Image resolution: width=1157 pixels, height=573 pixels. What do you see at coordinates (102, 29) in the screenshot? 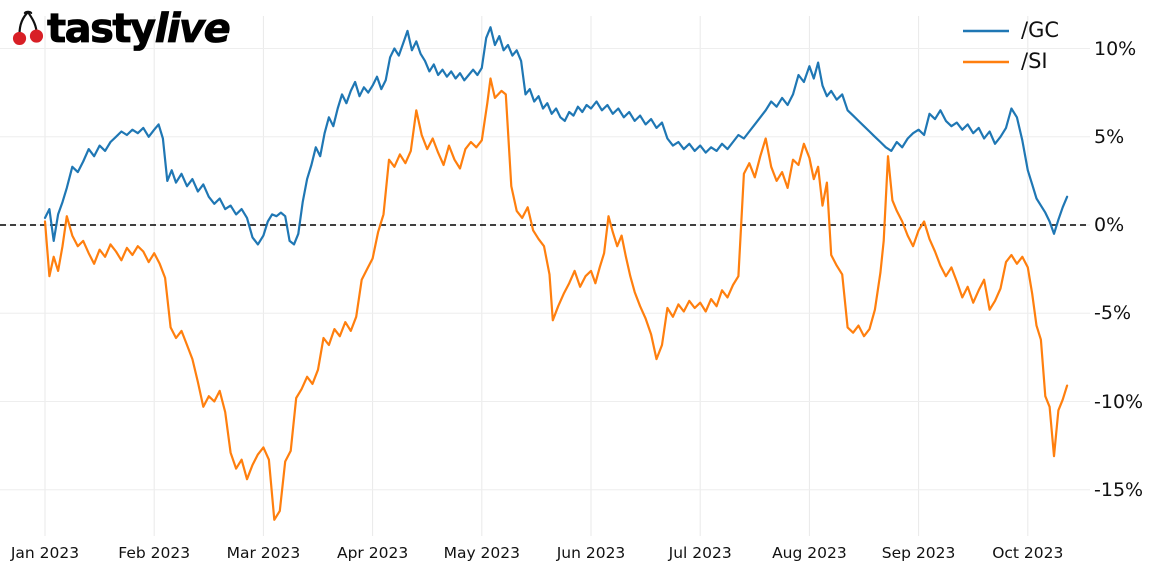
I see `brand-word-tasty: tasty` at bounding box center [102, 29].